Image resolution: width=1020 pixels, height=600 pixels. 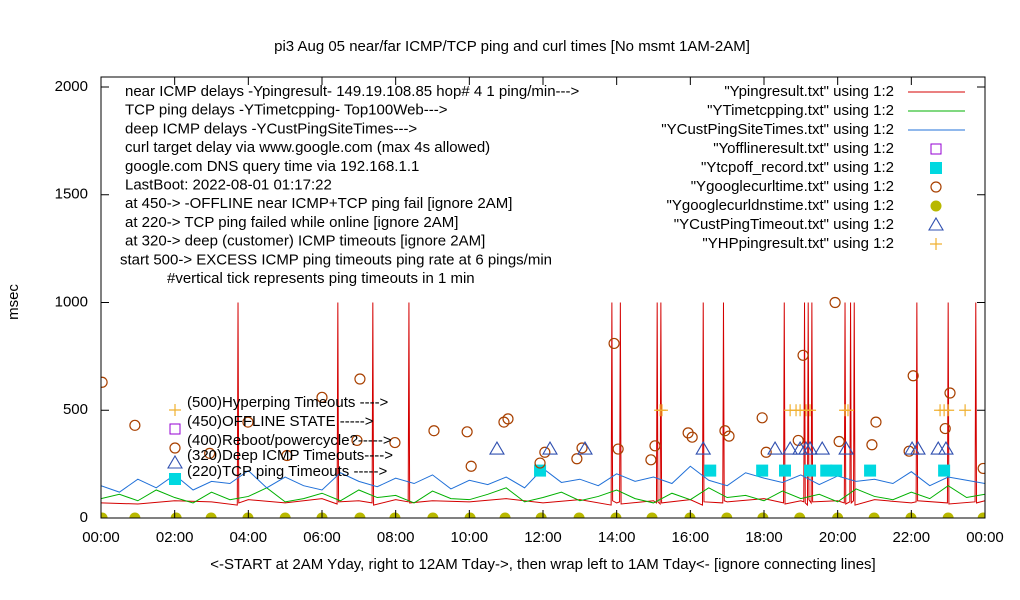 What do you see at coordinates (800, 110) in the screenshot?
I see `legend-label: "YTimetcpping.txt" using 1:2` at bounding box center [800, 110].